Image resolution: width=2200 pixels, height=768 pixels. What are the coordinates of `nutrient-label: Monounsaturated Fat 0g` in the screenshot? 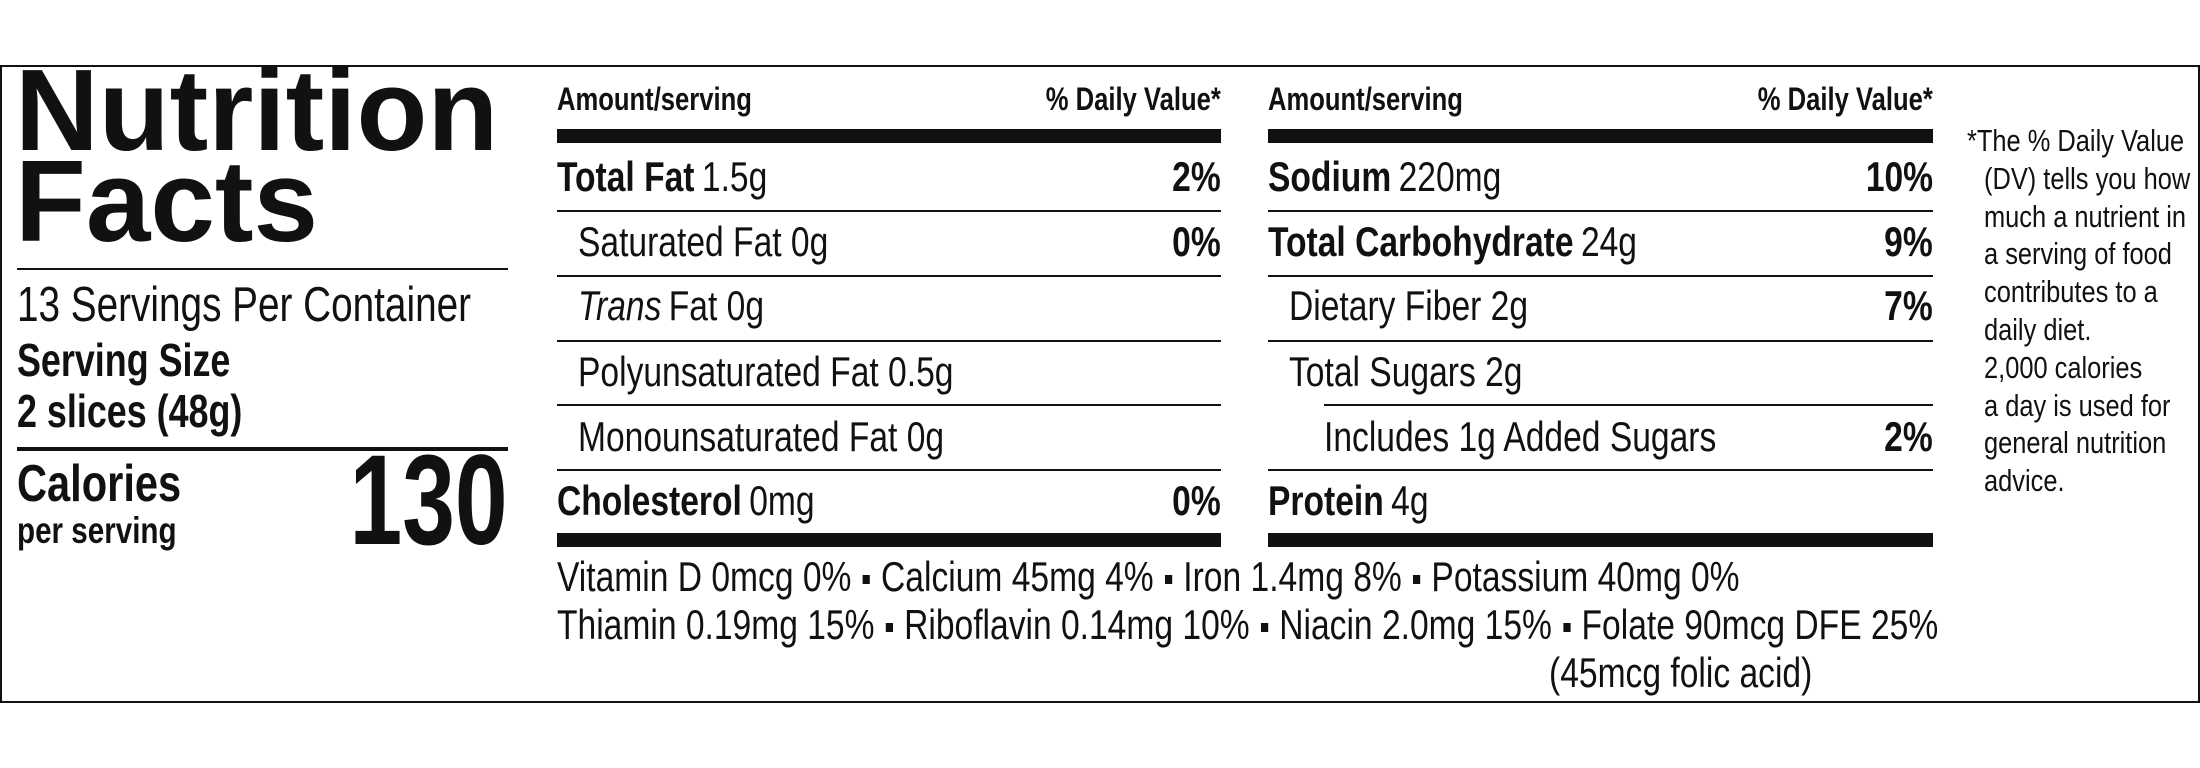 It's located at (761, 436).